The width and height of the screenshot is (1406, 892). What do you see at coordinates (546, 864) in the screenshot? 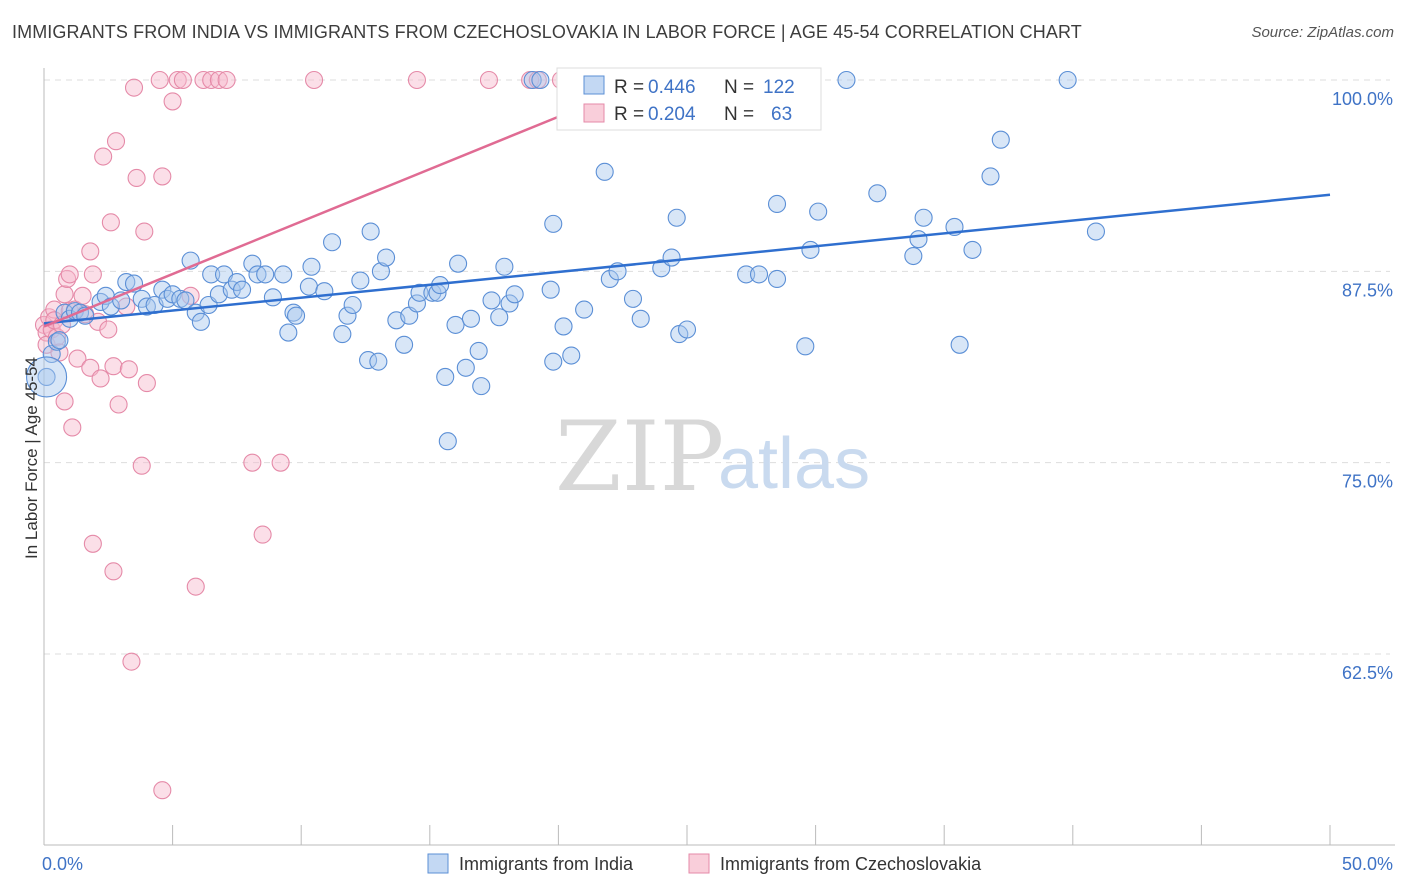
I see `bottom-legend-label-india: Immigrants from India` at bounding box center [546, 864].